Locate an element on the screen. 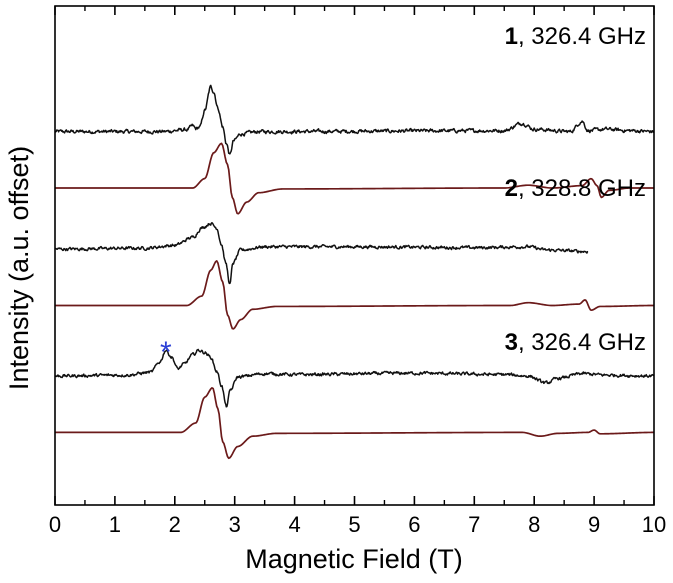 The width and height of the screenshot is (673, 583). spectrum-label-2: 2, 328.8 GHz is located at coordinates (575, 188).